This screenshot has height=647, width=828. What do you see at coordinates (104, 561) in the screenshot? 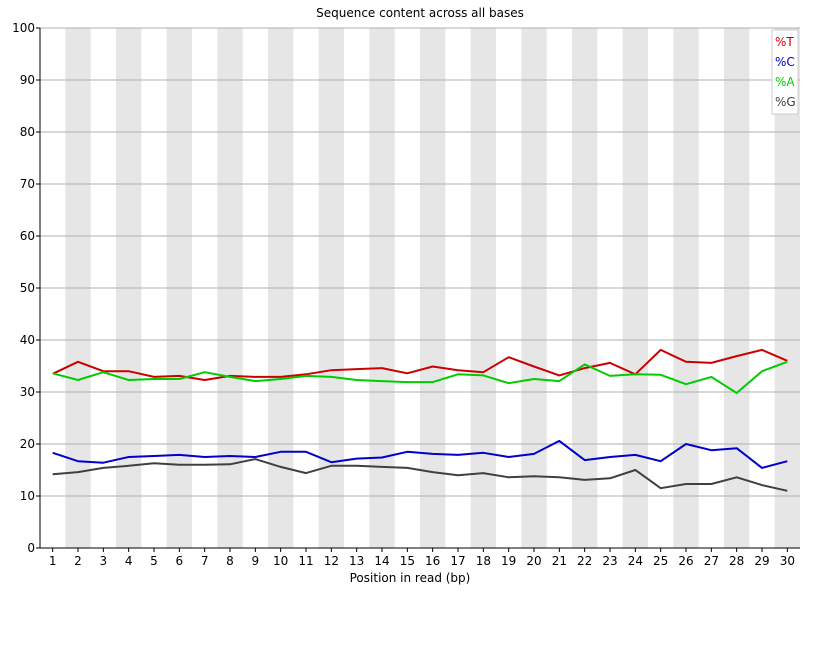
I see `x-tick-label-3: 3` at bounding box center [104, 561].